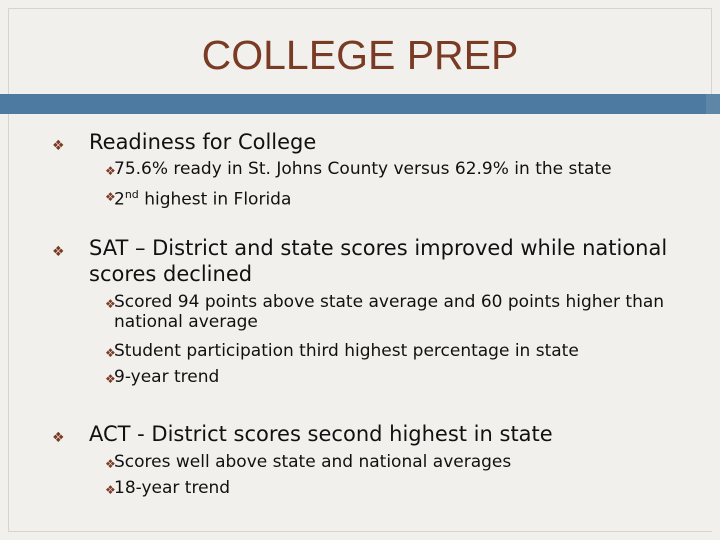 This screenshot has width=720, height=540. What do you see at coordinates (203, 142) in the screenshot?
I see `bullet-text: Readiness for College` at bounding box center [203, 142].